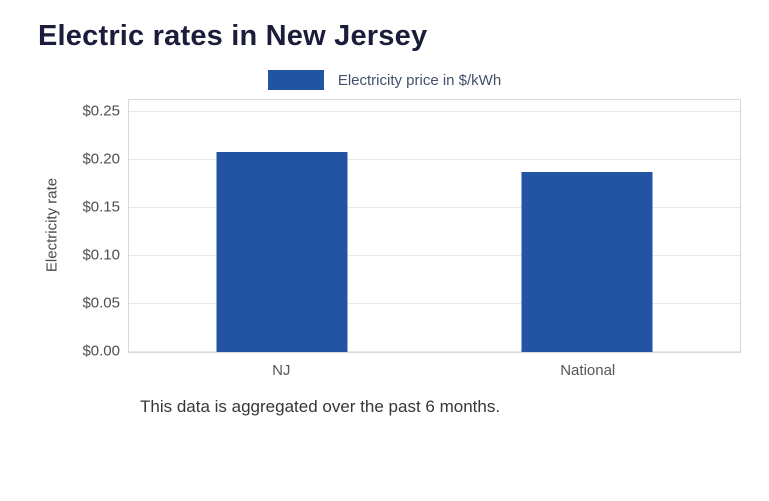 The image size is (769, 501). I want to click on x-axis-labels: NJ National, so click(434, 368).